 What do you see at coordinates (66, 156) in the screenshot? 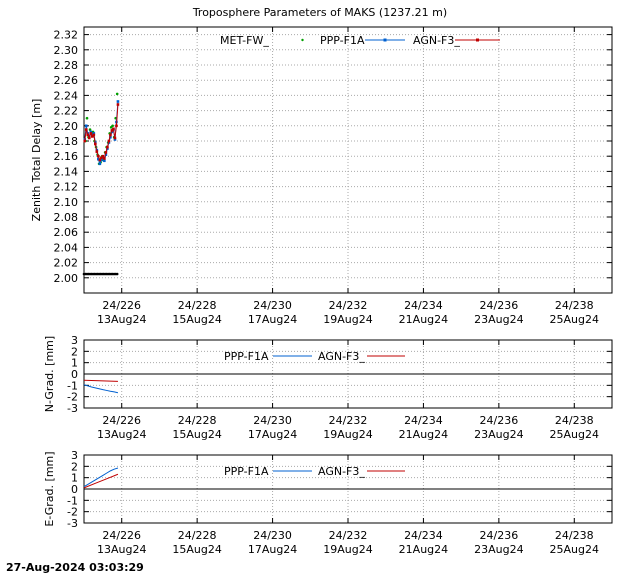
I see `y-tick-label: 2.16` at bounding box center [66, 156].